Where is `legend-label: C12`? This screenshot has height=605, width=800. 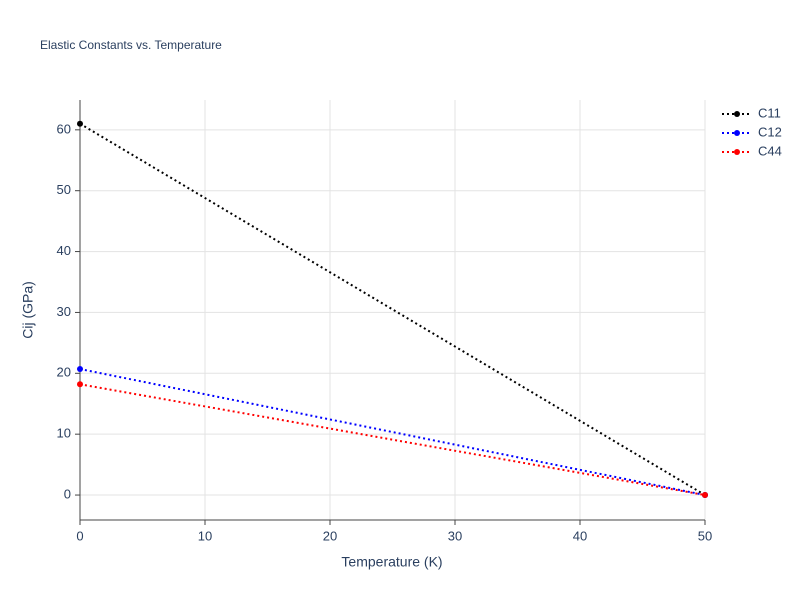 legend-label: C12 is located at coordinates (770, 131).